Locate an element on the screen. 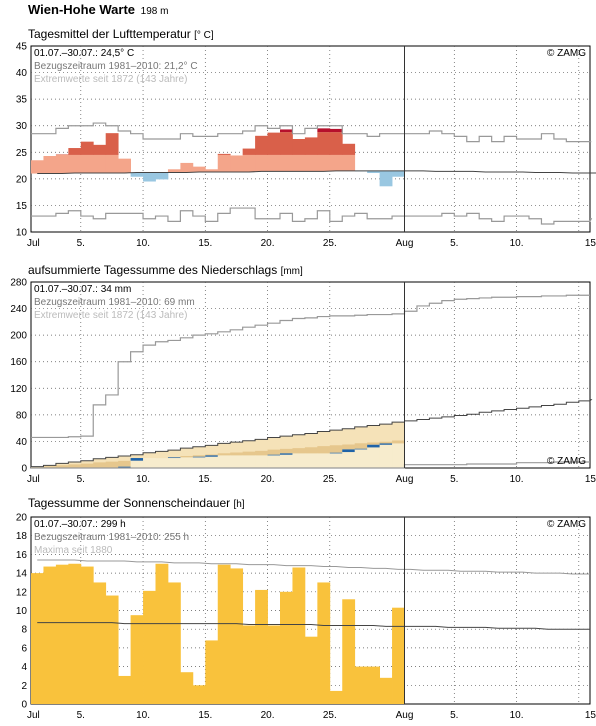 The image size is (596, 726). sunshine-x-tick-label: 5. is located at coordinates (81, 715).